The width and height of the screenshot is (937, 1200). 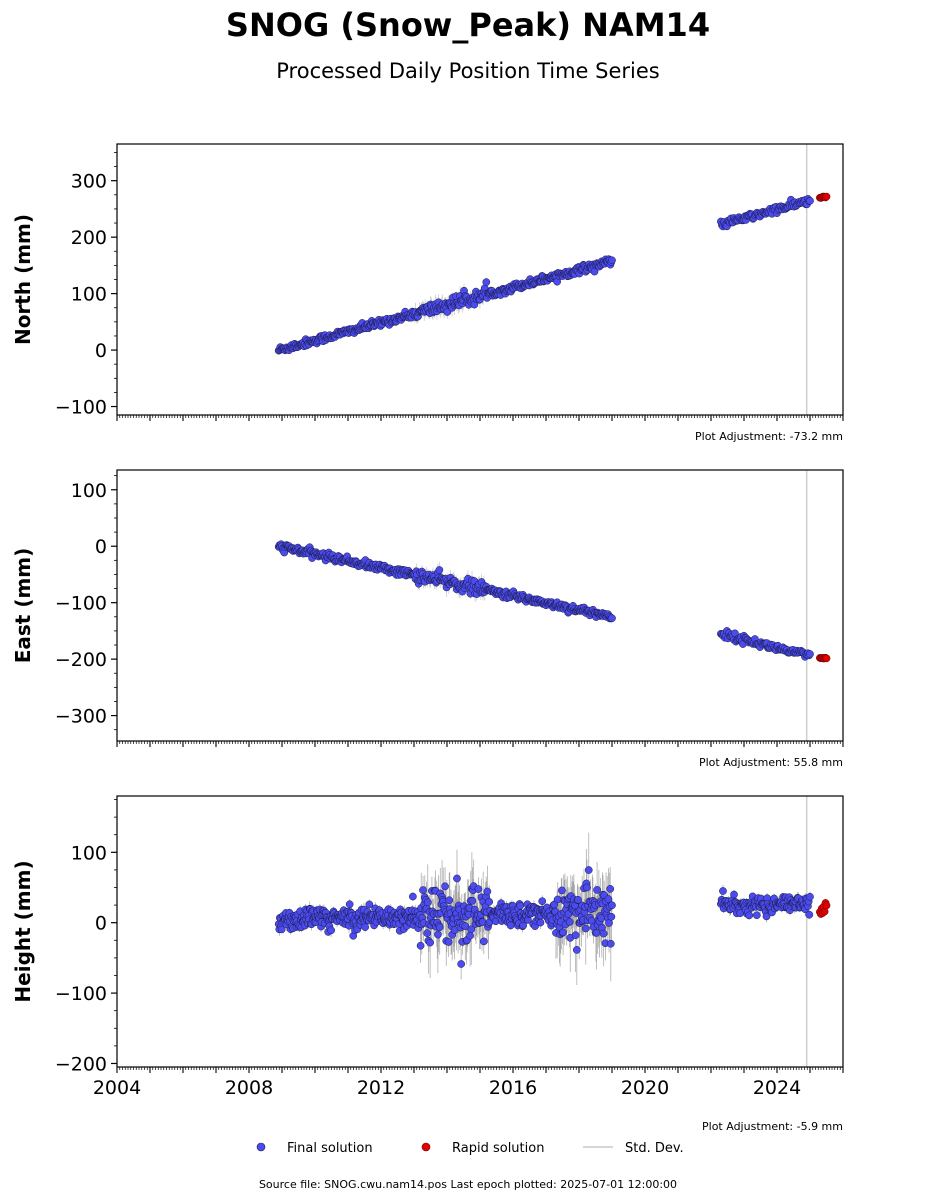 What do you see at coordinates (23, 279) in the screenshot?
I see `y-axis-label: North (mm)` at bounding box center [23, 279].